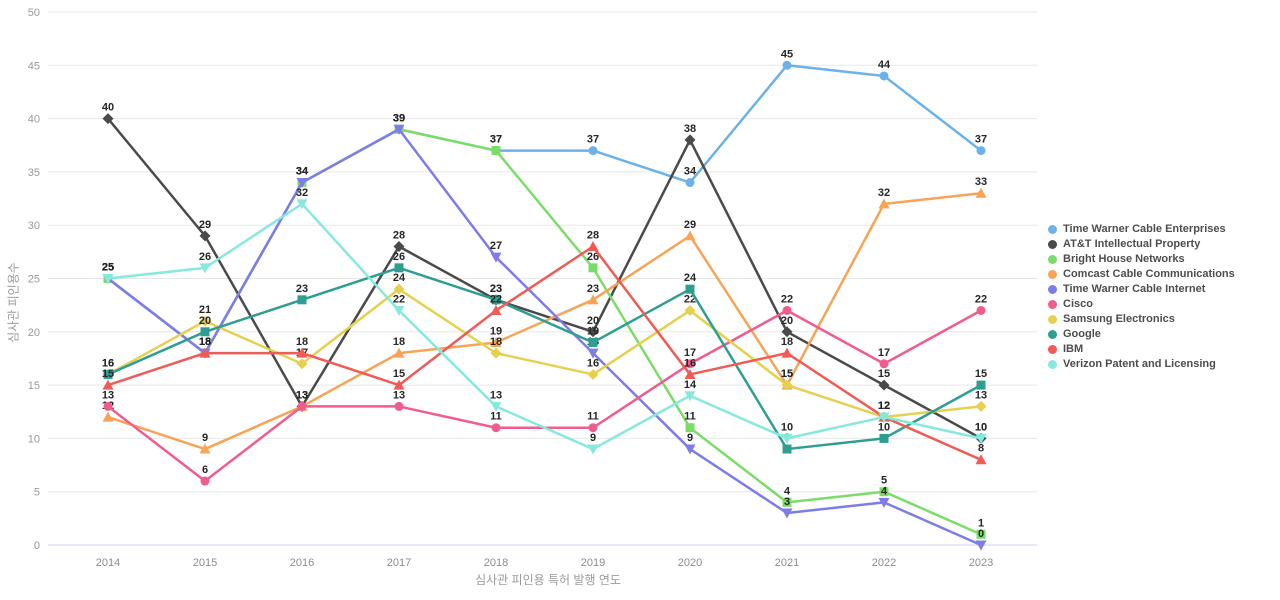 The width and height of the screenshot is (1280, 600). What do you see at coordinates (593, 438) in the screenshot?
I see `data-point-label: 9` at bounding box center [593, 438].